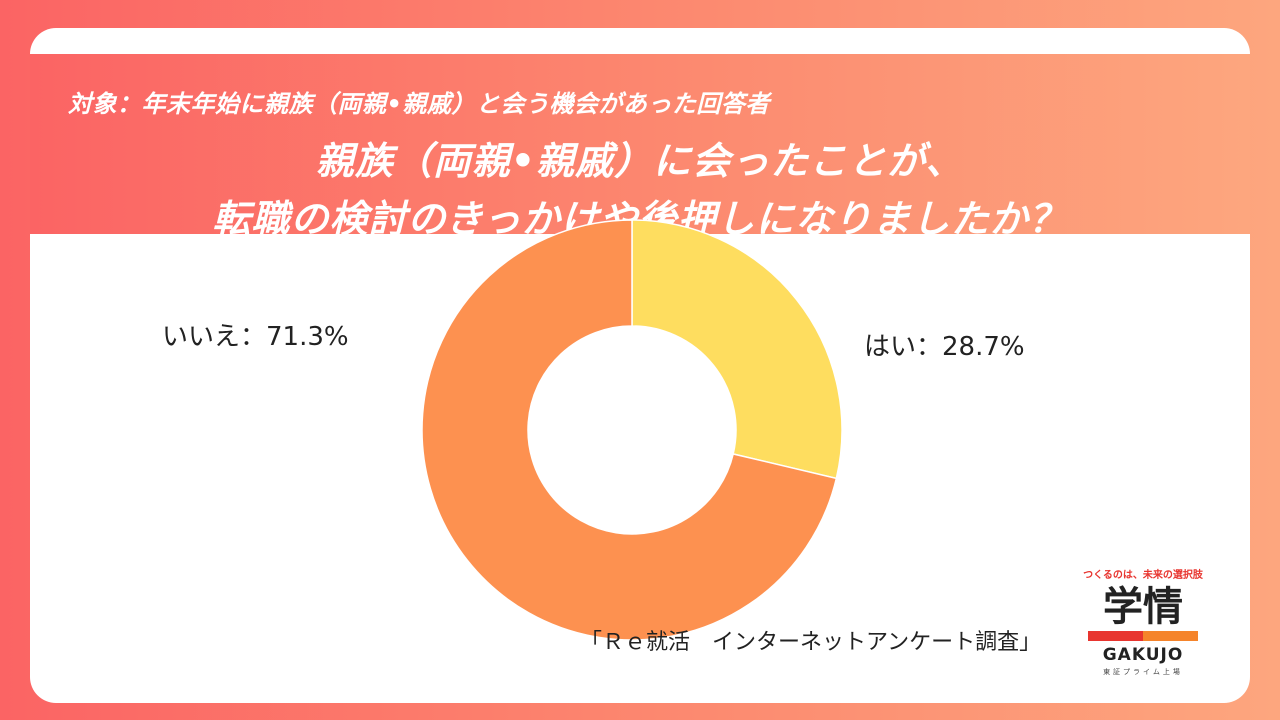 This screenshot has width=1280, height=720. What do you see at coordinates (1143, 607) in the screenshot?
I see `logo-wordmark: 学情` at bounding box center [1143, 607].